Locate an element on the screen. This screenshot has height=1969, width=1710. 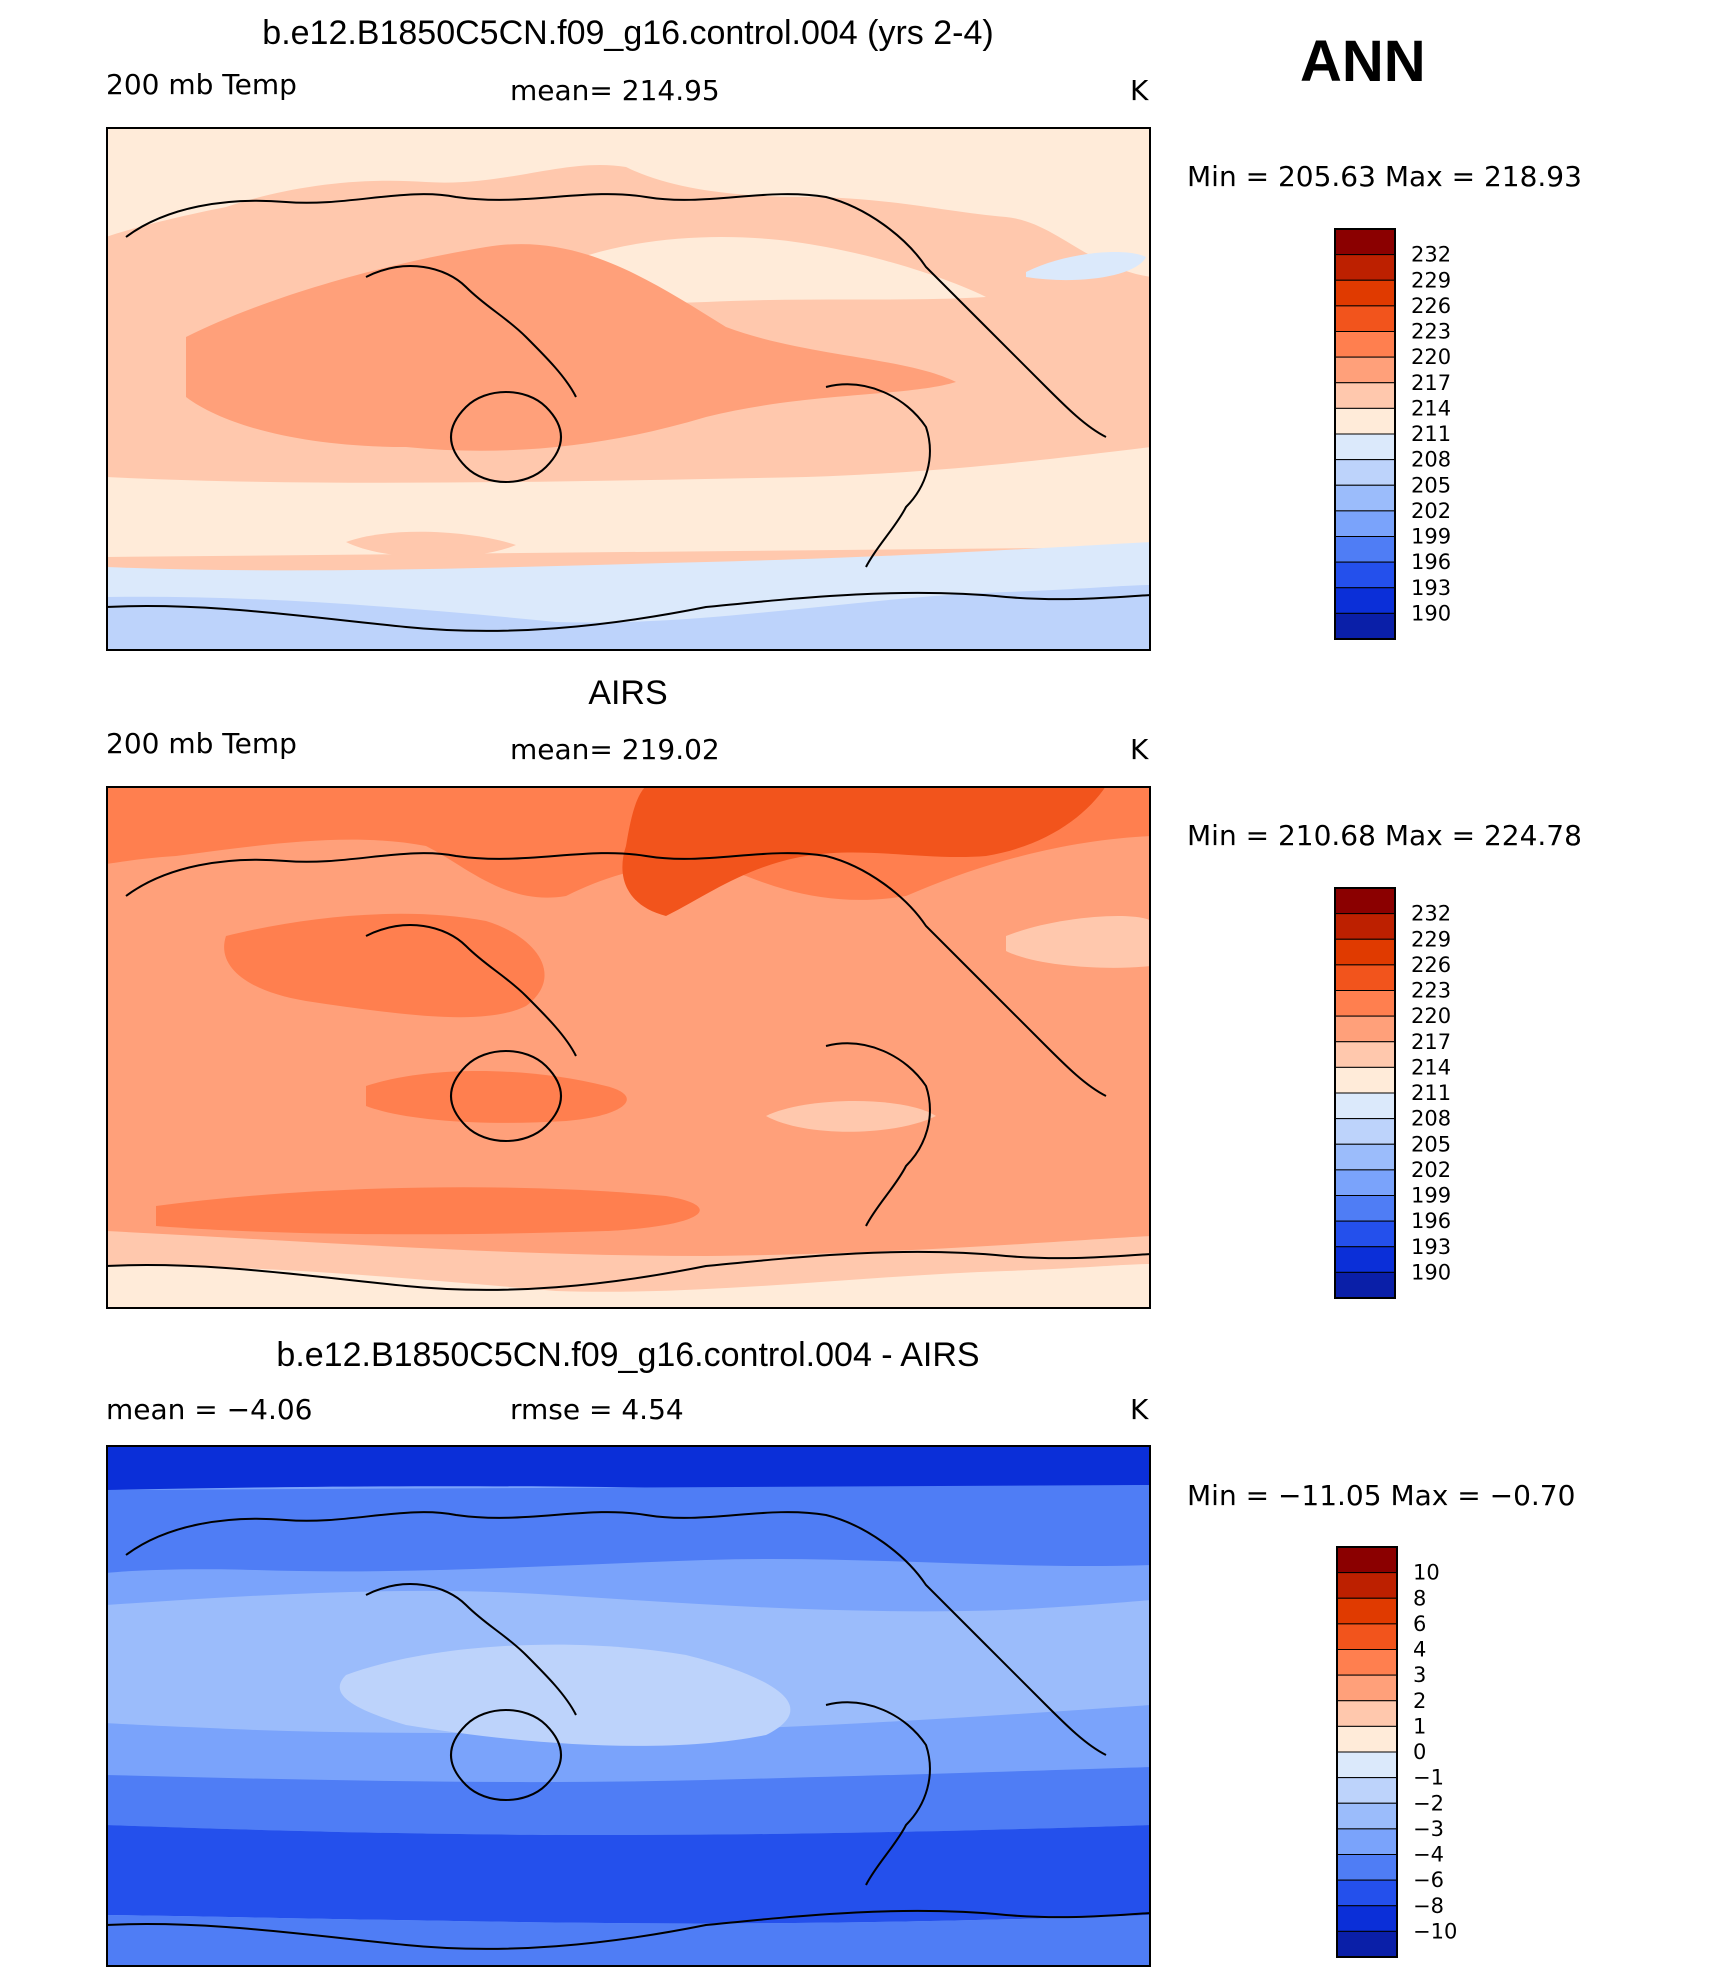
panel-3-region-mid-south-band is located at coordinates (628, 1801).